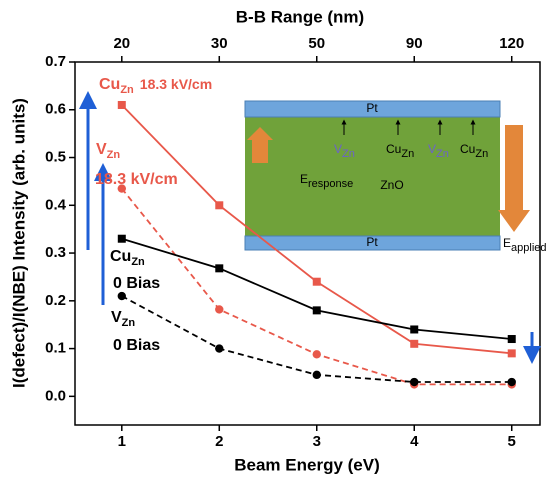 This screenshot has width=557, height=484. I want to click on series-line, so click(316, 288).